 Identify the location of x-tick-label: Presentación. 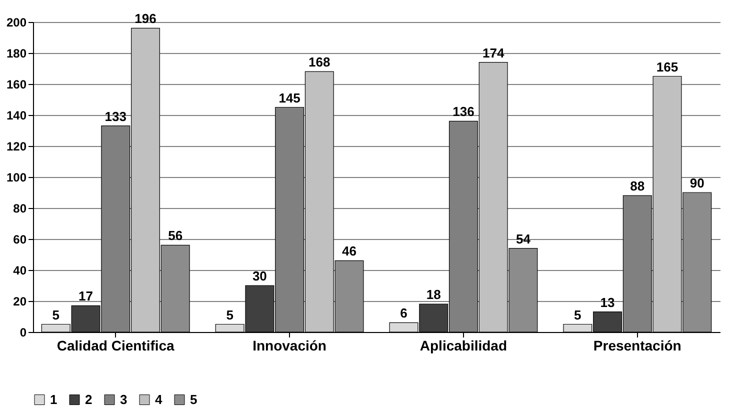
(637, 346).